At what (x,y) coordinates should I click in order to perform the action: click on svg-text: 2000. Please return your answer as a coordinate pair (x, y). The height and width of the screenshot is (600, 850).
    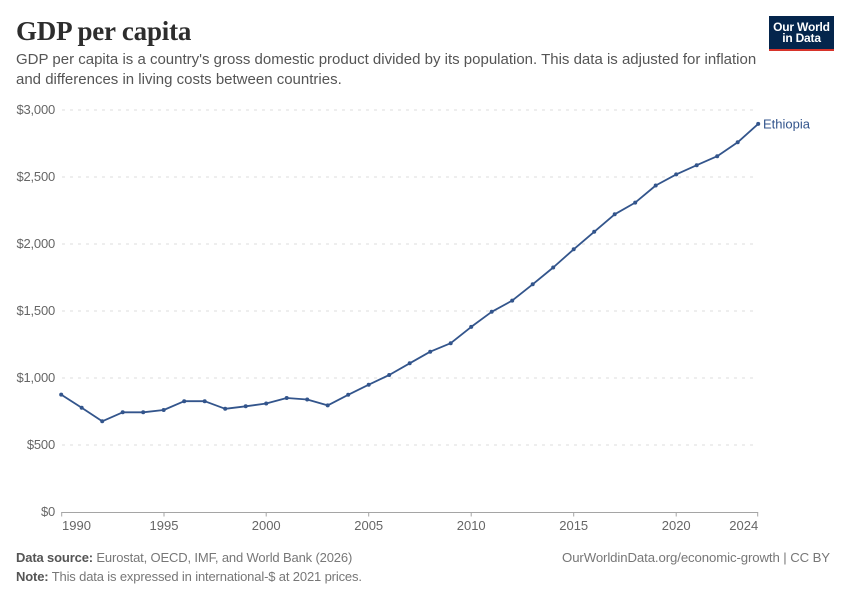
    Looking at the image, I should click on (266, 525).